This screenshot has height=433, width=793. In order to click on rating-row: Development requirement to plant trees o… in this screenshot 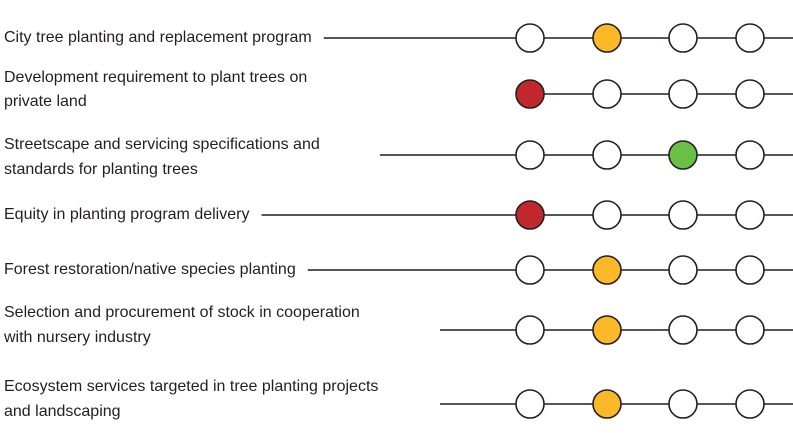, I will do `click(398, 89)`.